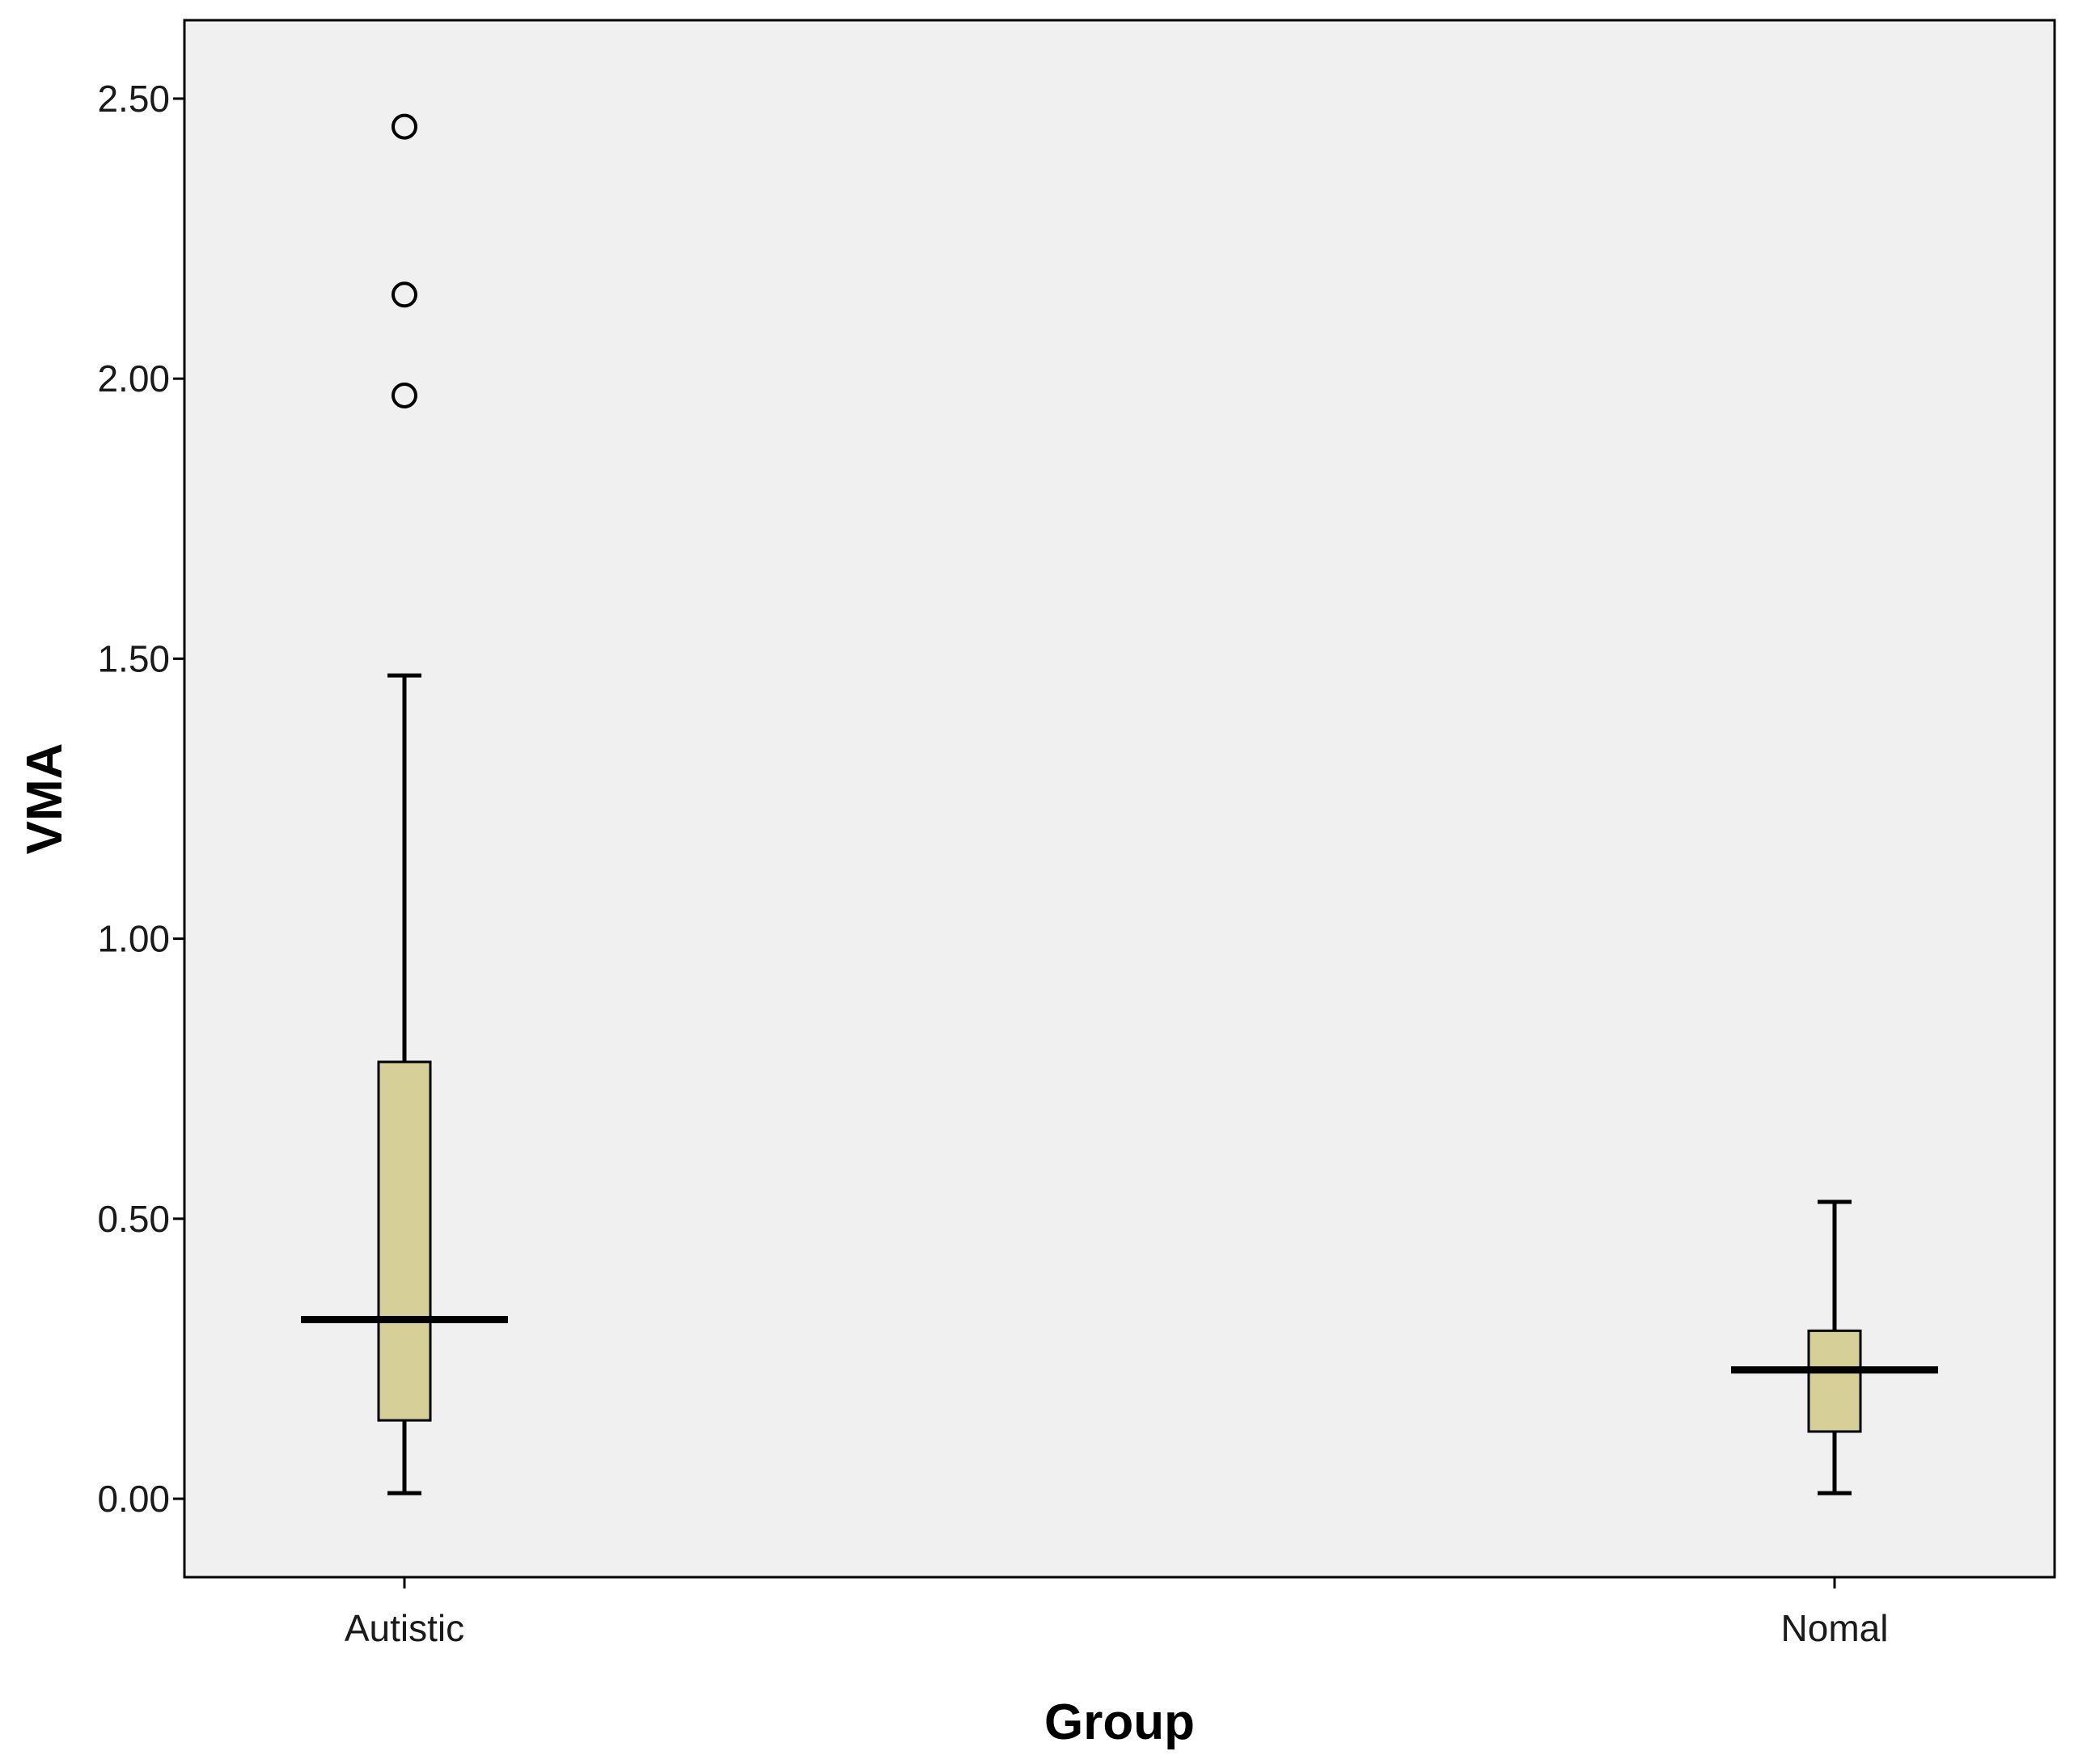 This screenshot has width=2074, height=1764. I want to click on y-axis-title: VMA, so click(45, 799).